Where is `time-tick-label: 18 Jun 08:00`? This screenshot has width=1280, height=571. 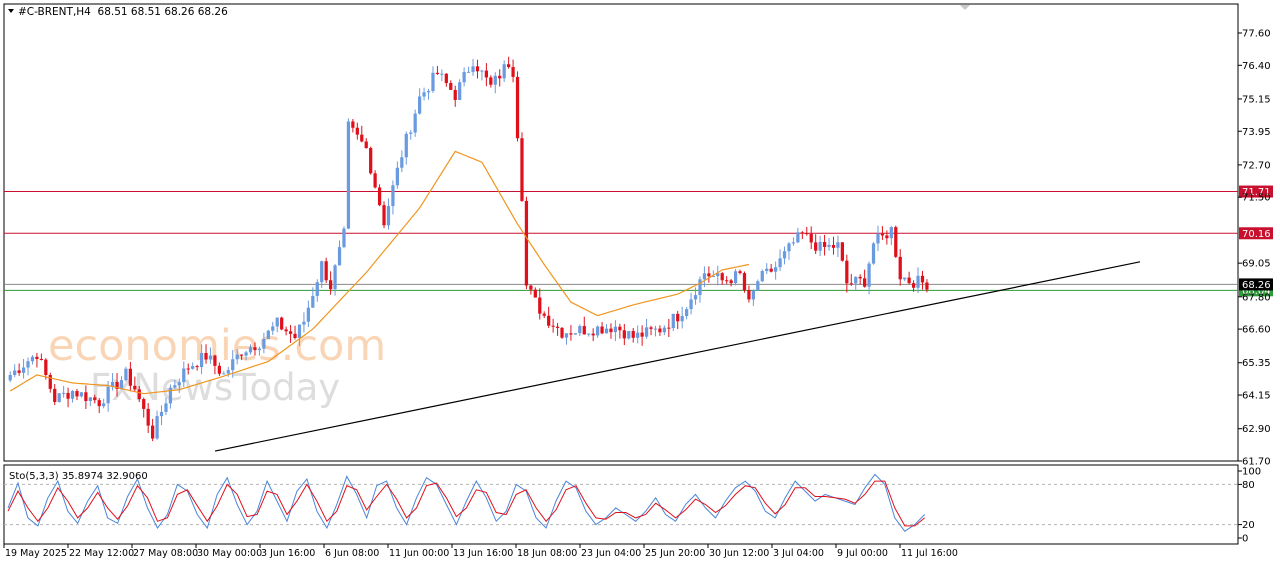
time-tick-label: 18 Jun 08:00 is located at coordinates (547, 553).